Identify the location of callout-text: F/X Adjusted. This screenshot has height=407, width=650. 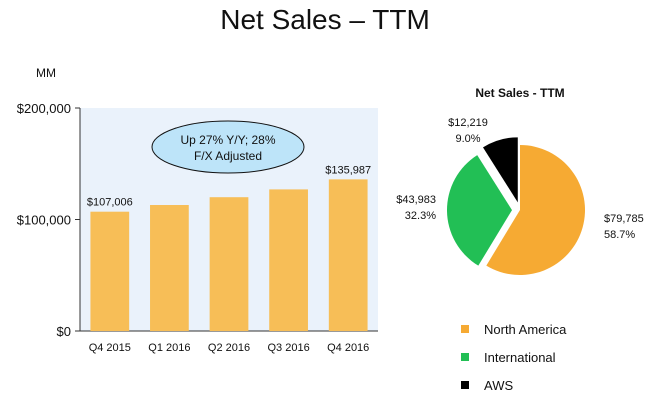
(228, 156).